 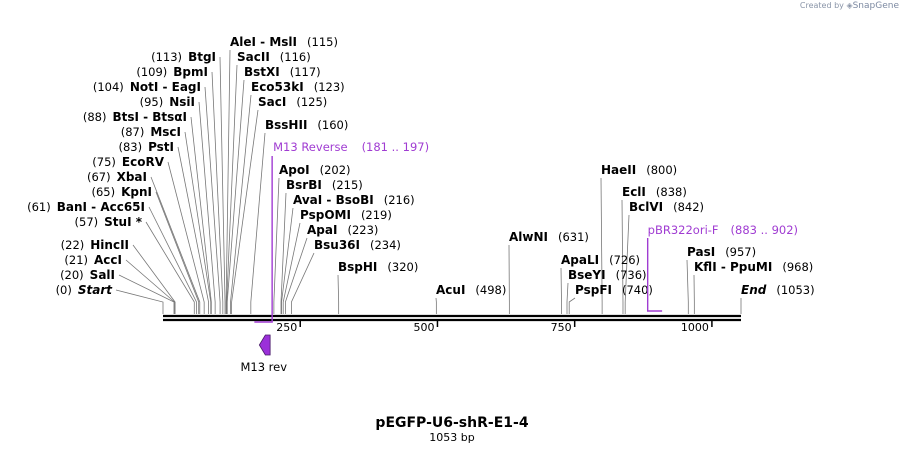 I want to click on site-position: (842), so click(x=688, y=207).